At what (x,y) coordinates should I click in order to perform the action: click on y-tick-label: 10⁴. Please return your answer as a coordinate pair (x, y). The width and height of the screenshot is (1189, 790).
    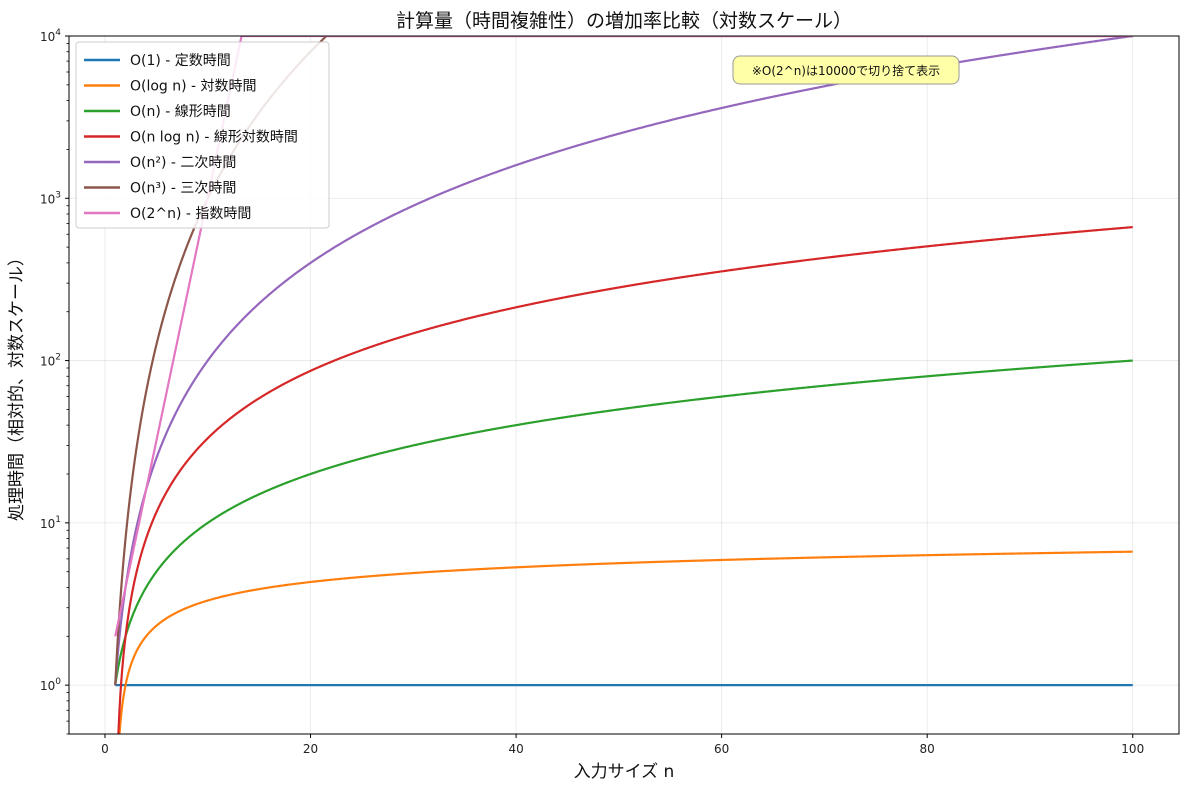
    Looking at the image, I should click on (50, 36).